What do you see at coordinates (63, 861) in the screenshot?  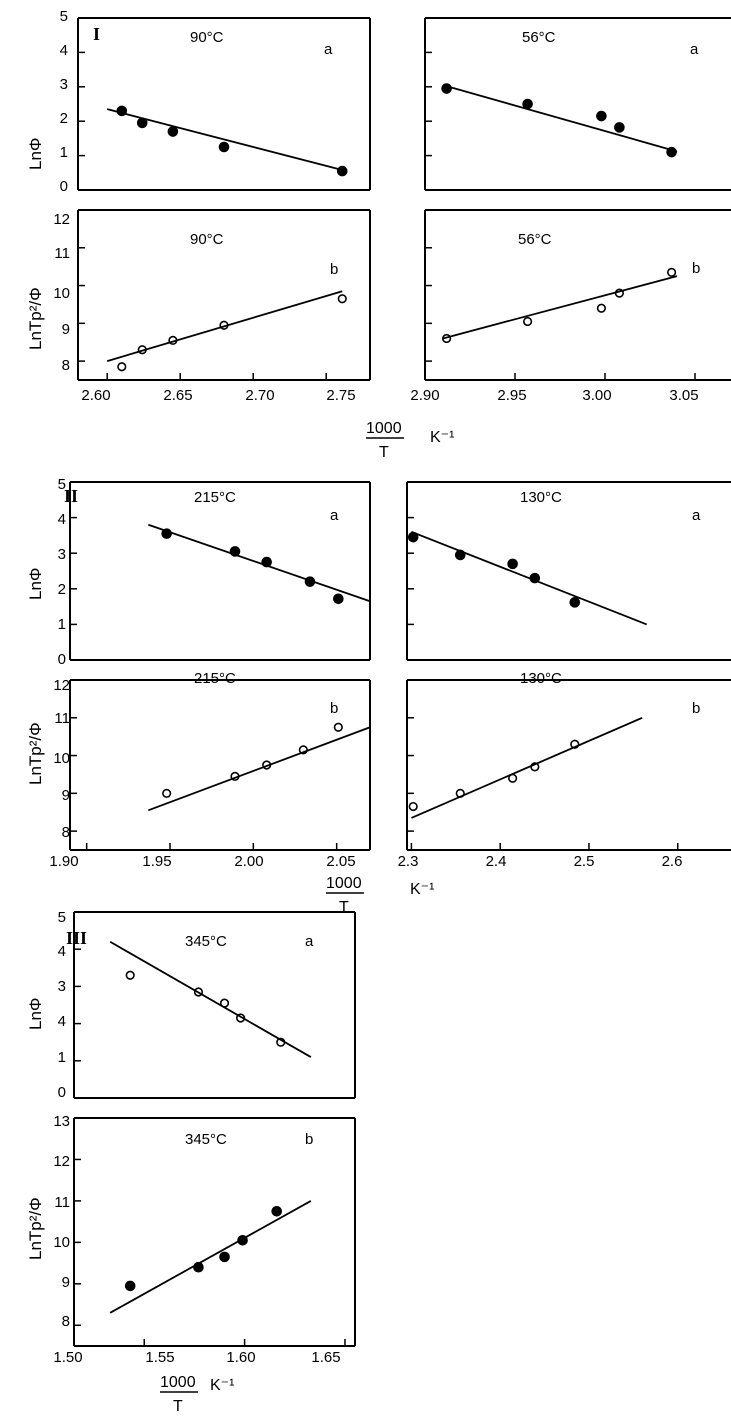 I see `x-tick-label: 1.90` at bounding box center [63, 861].